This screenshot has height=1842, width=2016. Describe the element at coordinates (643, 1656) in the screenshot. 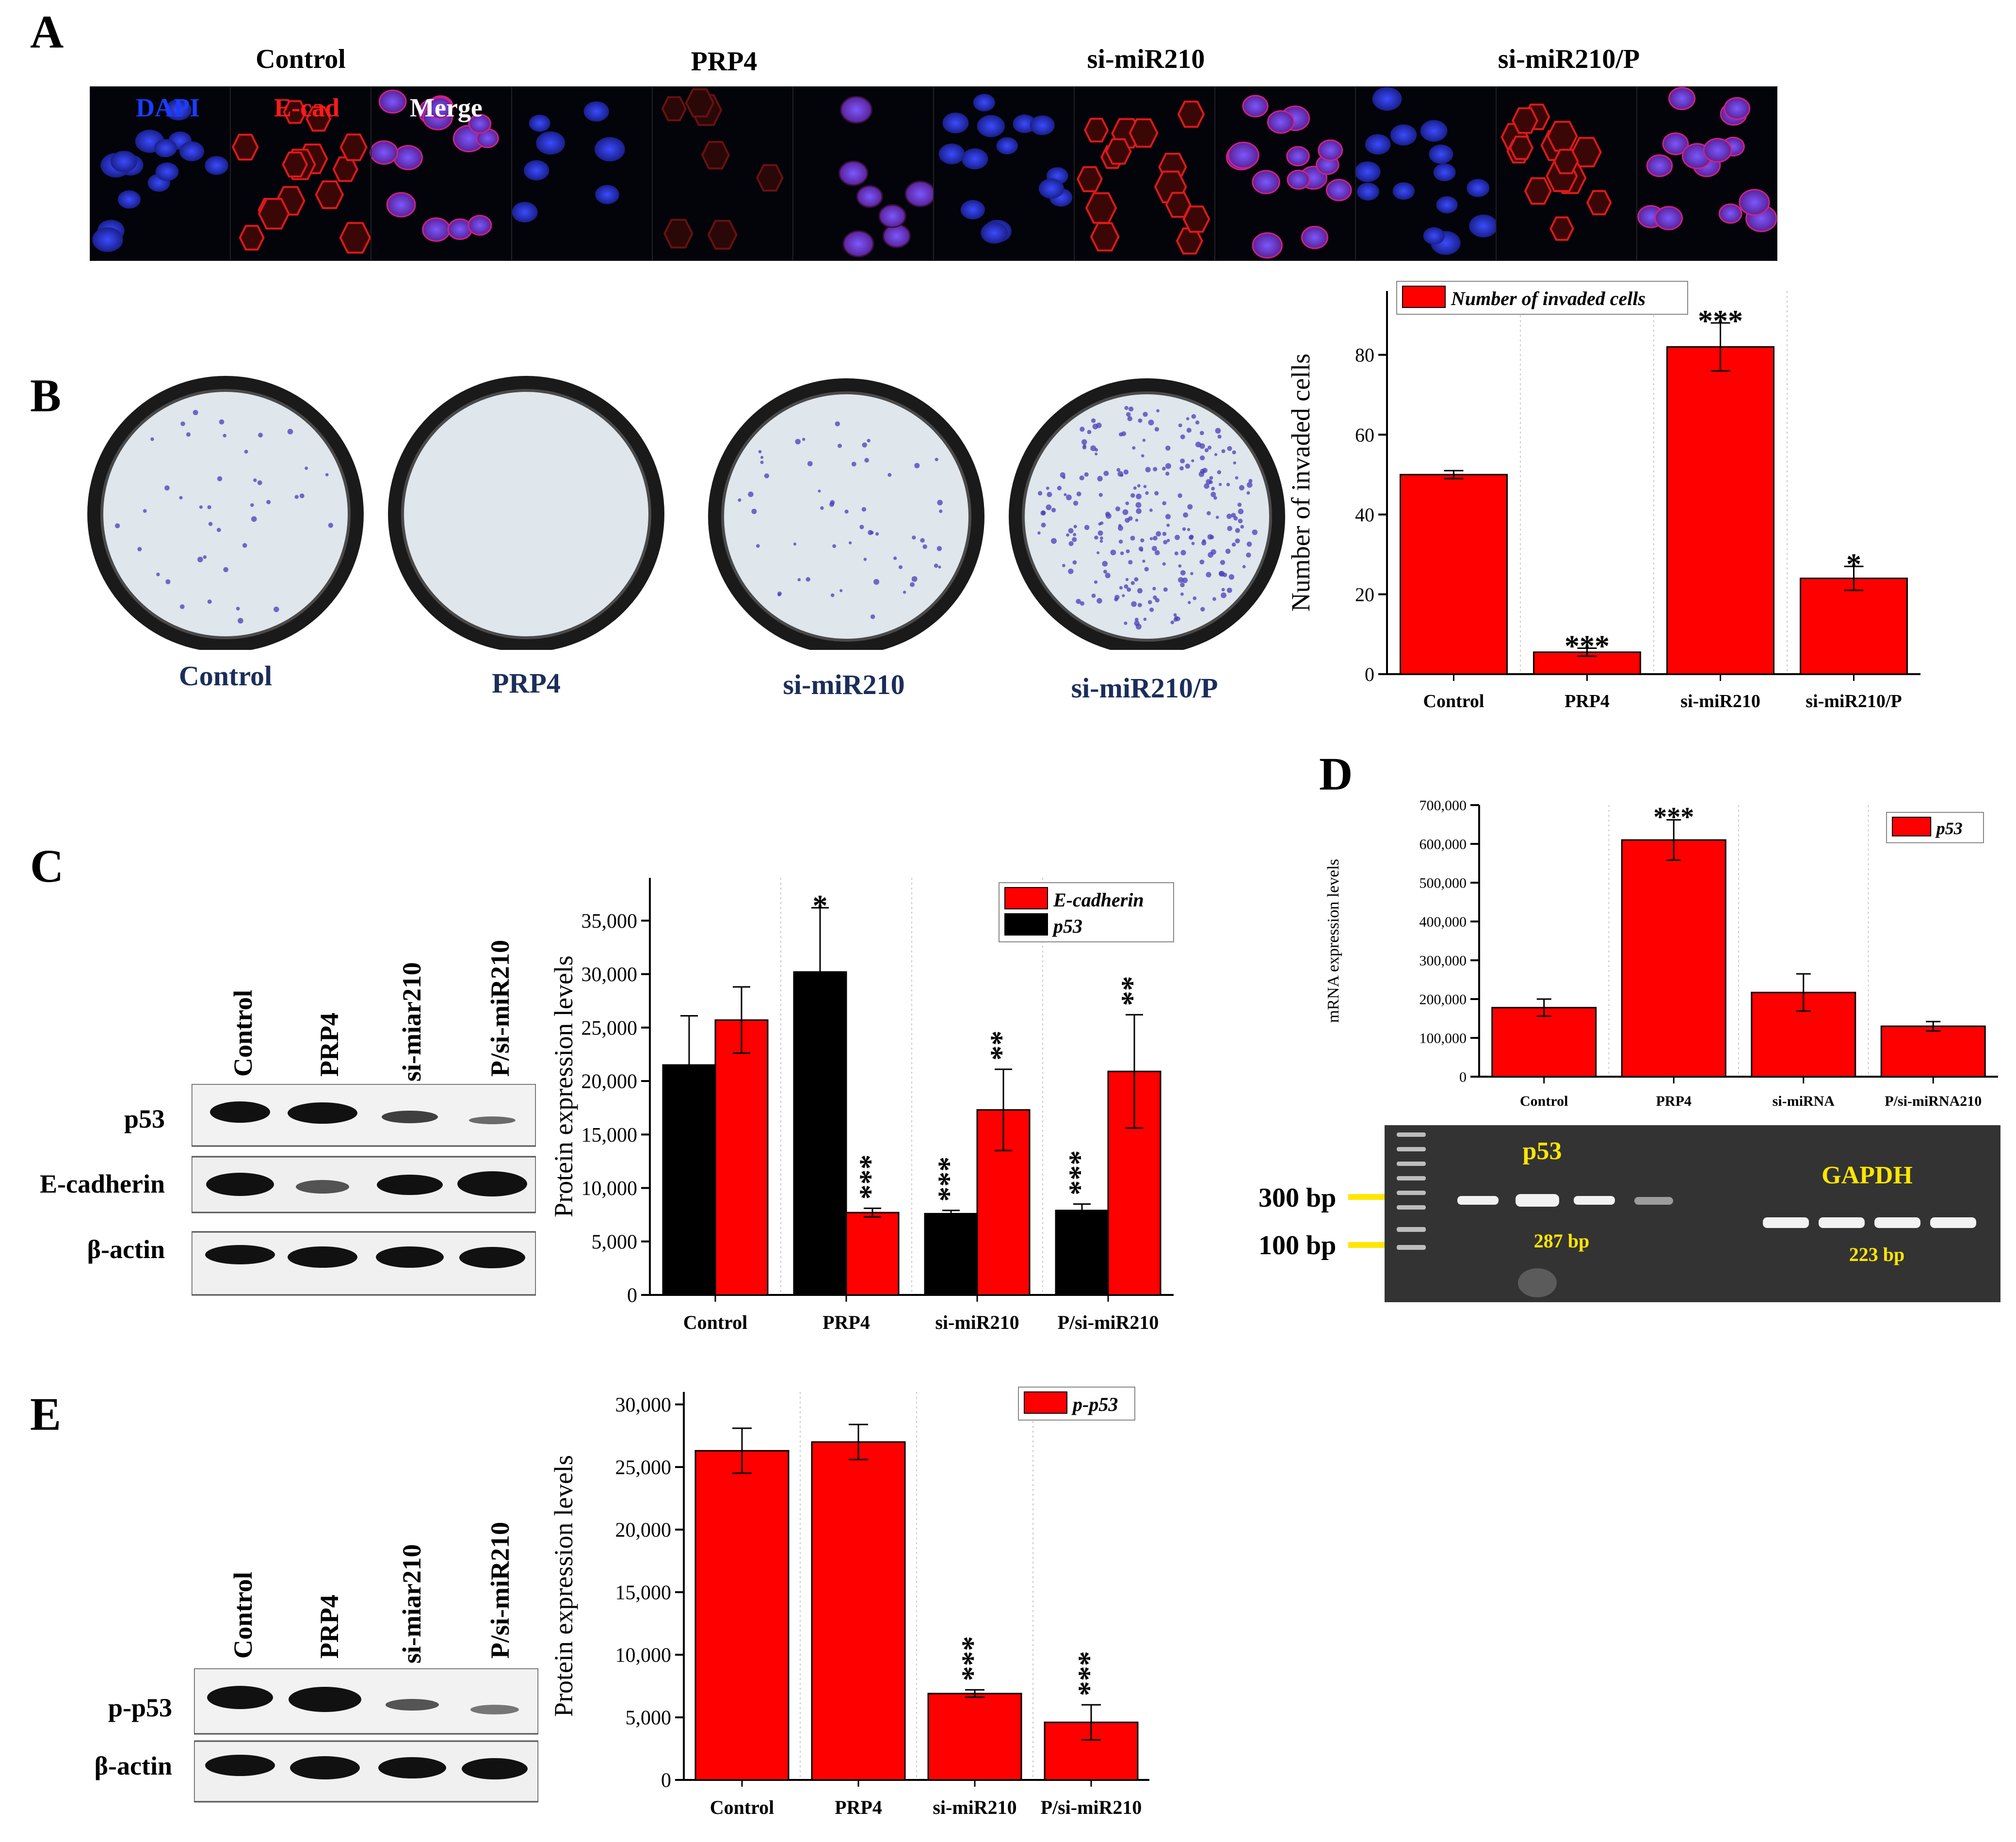

I see `y-tick-label: 10,000` at that location.